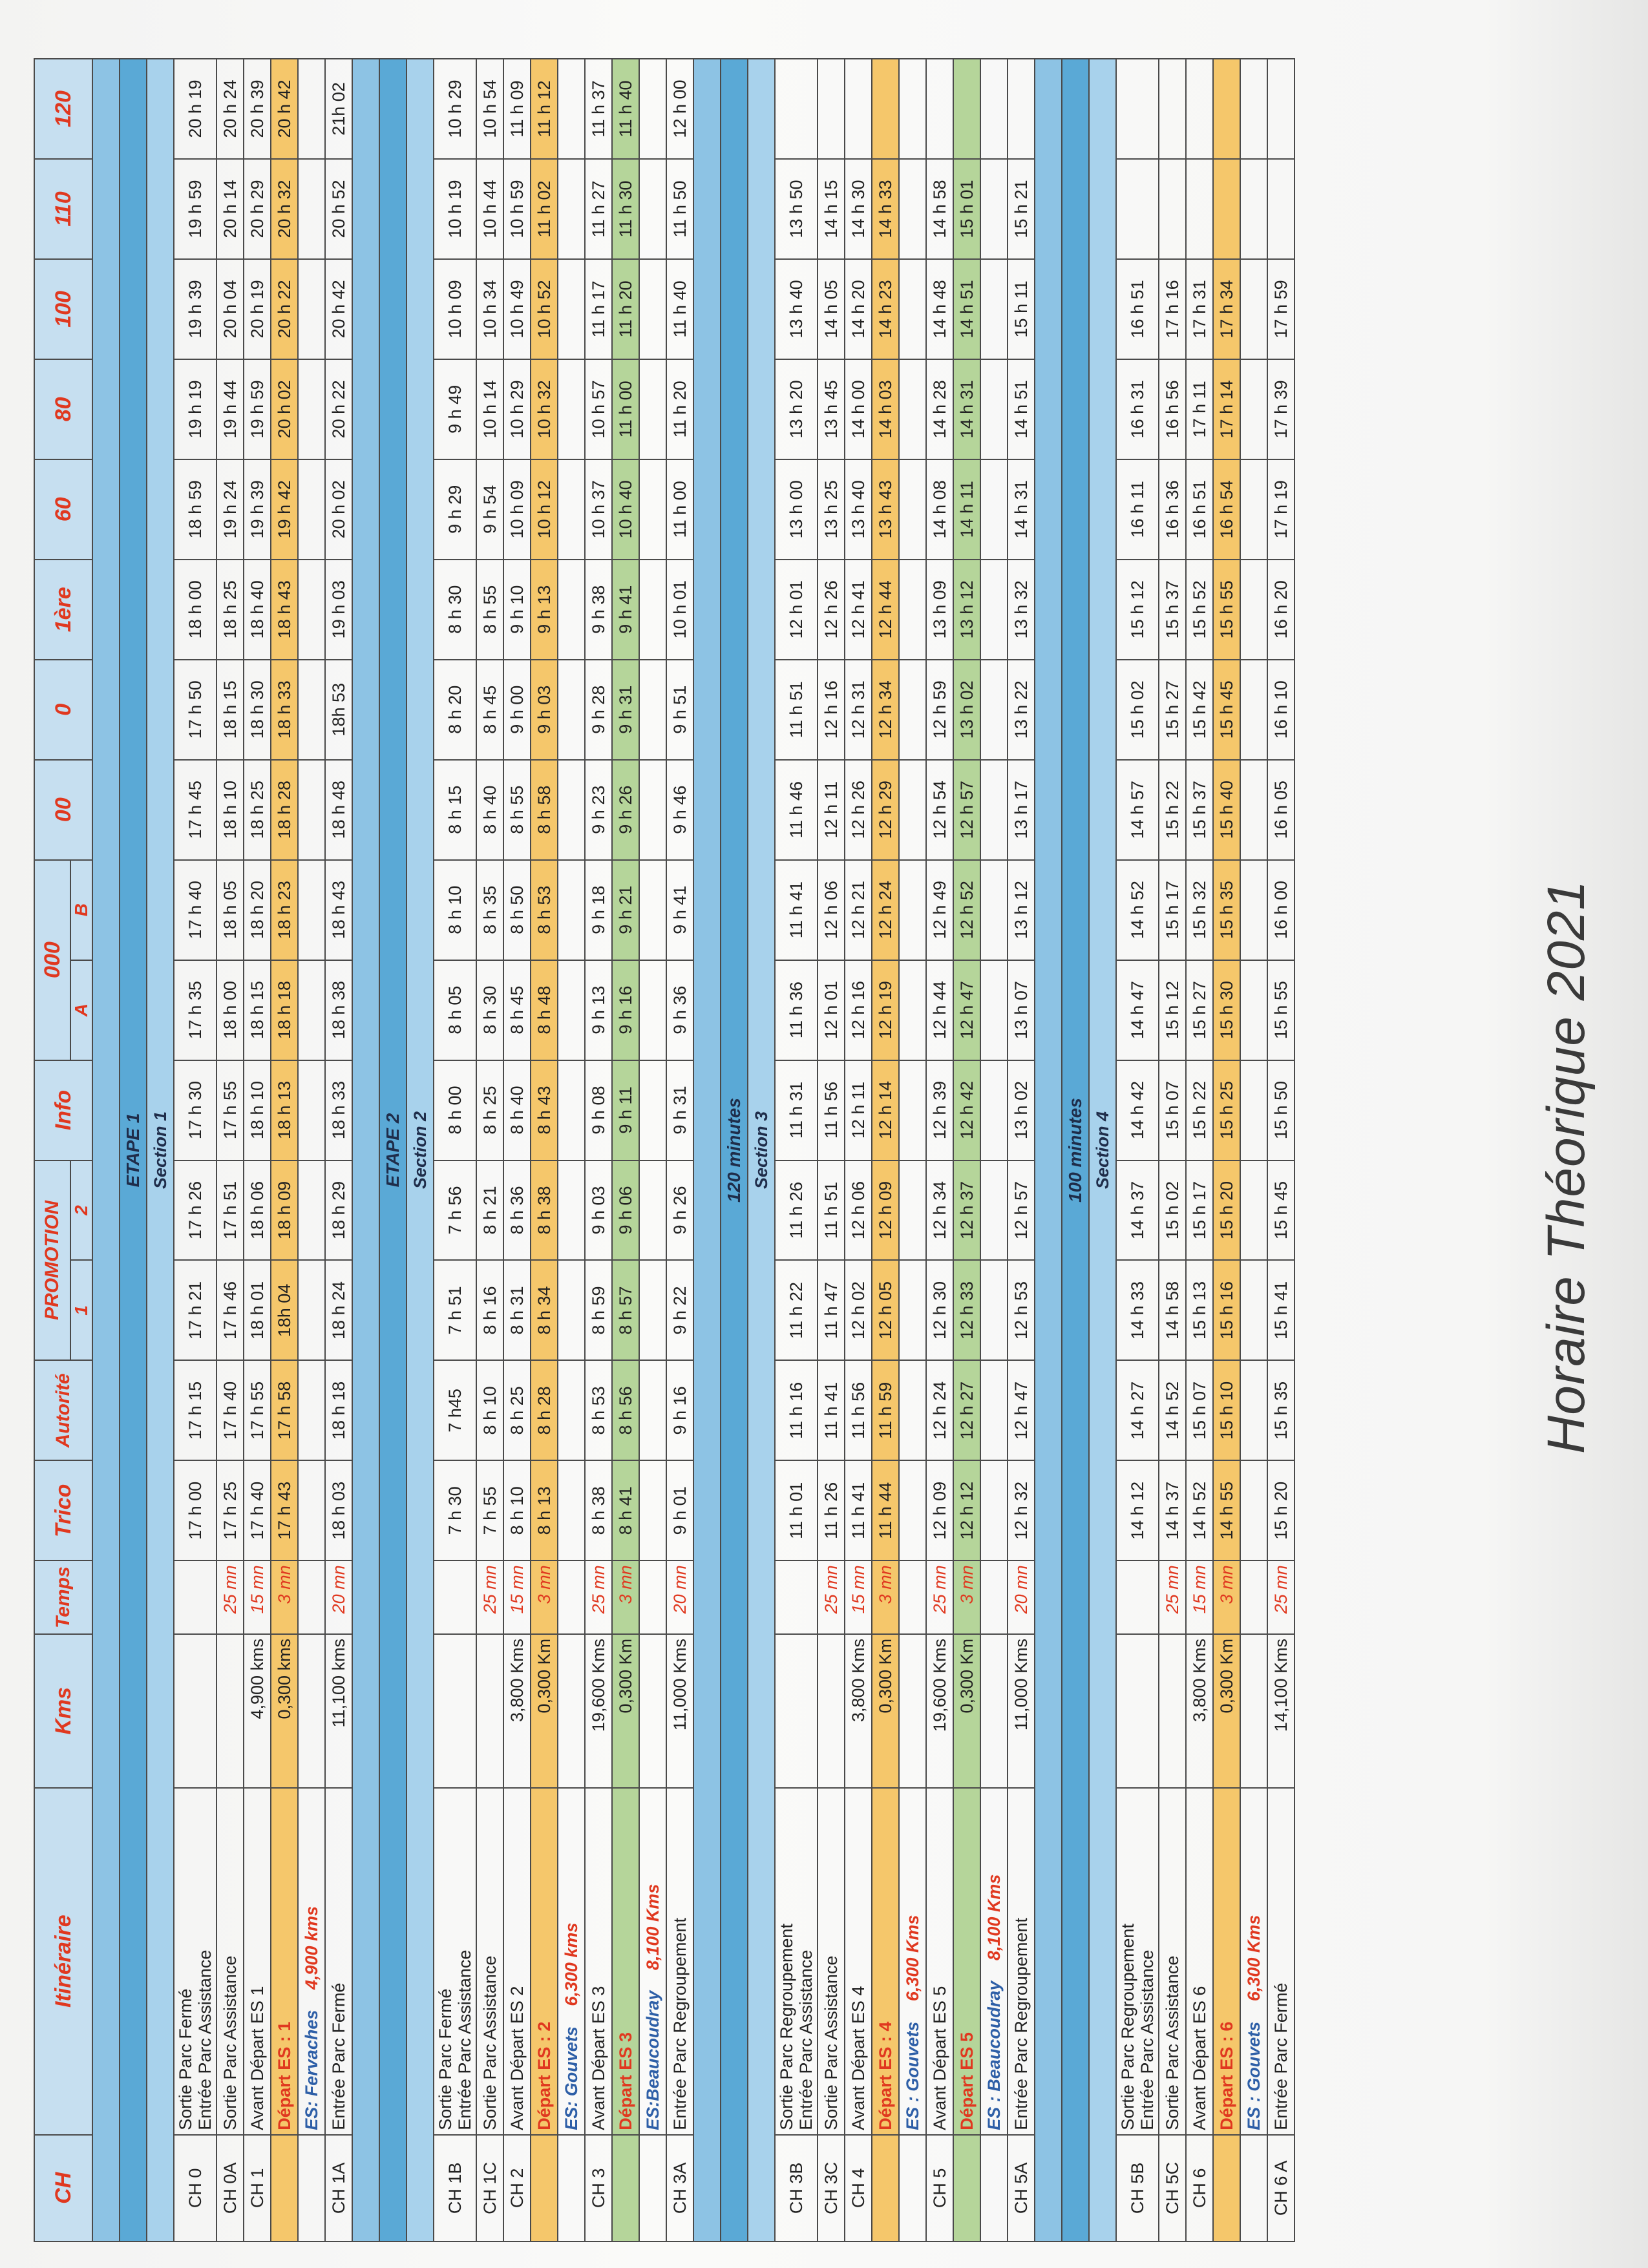 This screenshot has height=2268, width=1648. Describe the element at coordinates (1021, 910) in the screenshot. I see `time-cell: 13 h 12` at that location.